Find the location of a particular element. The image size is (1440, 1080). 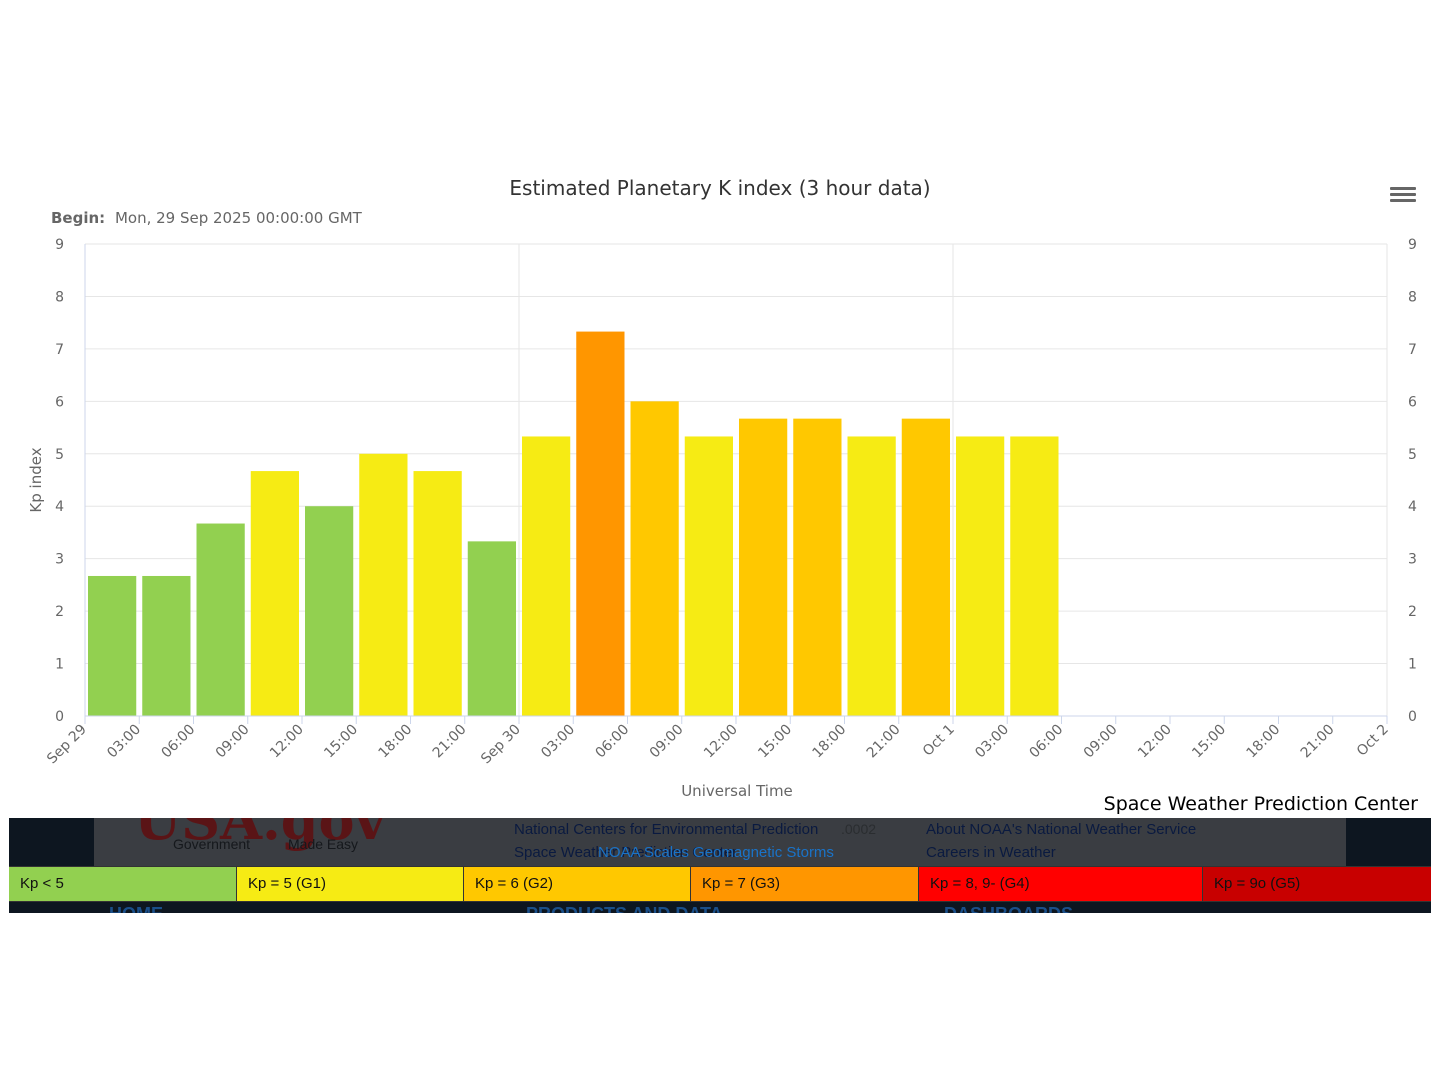

menu-icon is located at coordinates (1403, 188).